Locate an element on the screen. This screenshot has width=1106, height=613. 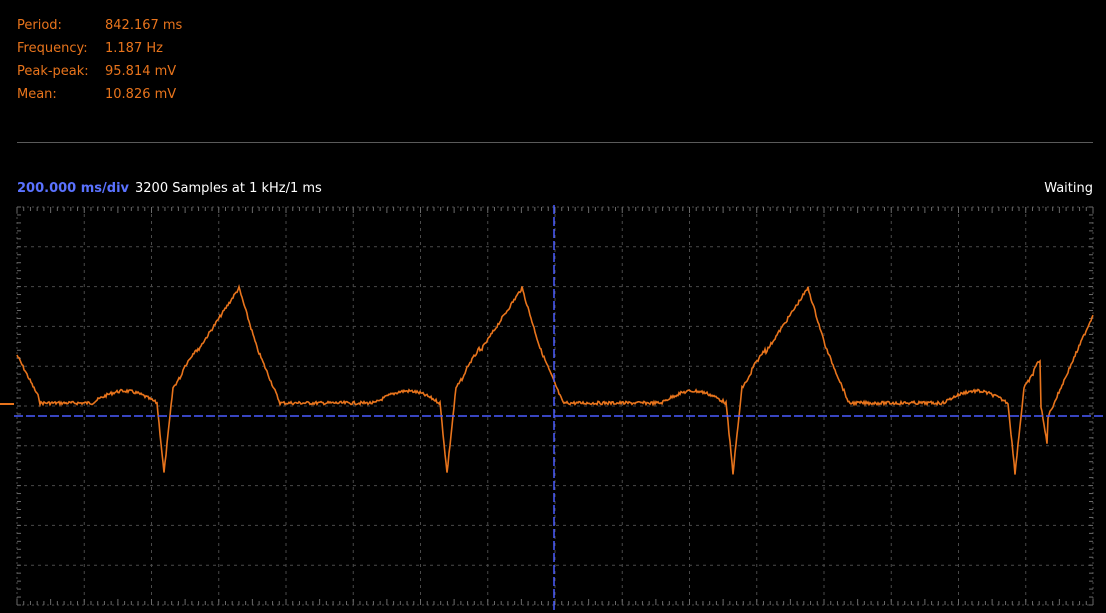
acquisition-state: Waiting is located at coordinates (1068, 188).